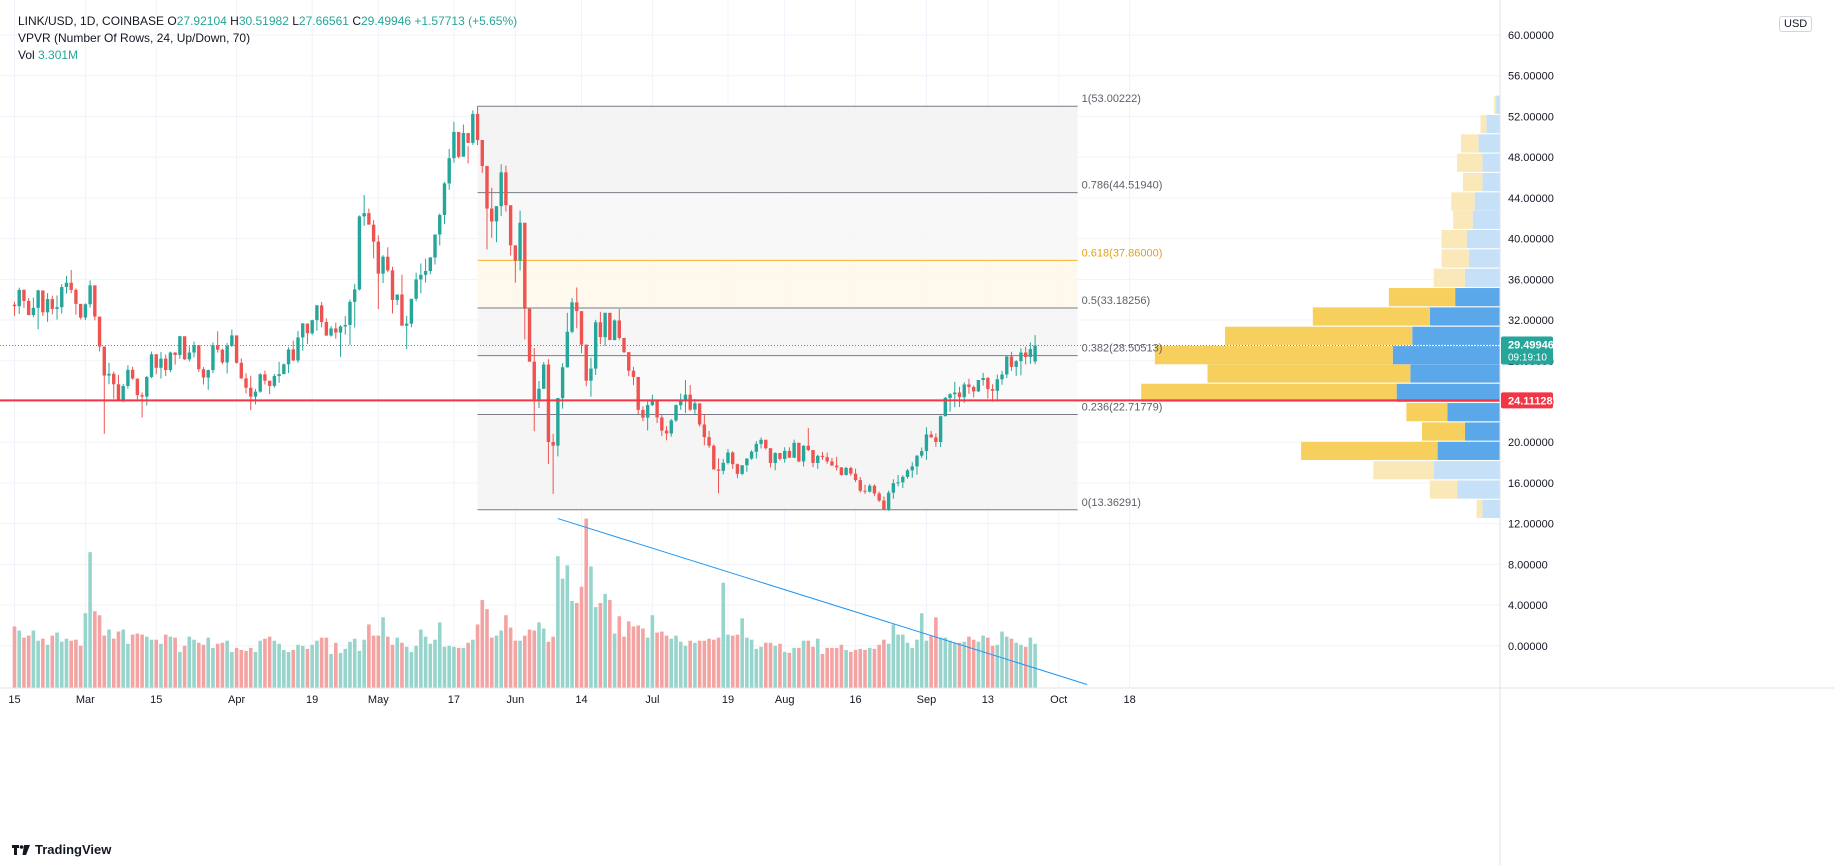  Describe the element at coordinates (73, 849) in the screenshot. I see `brand-name: TradingView` at that location.